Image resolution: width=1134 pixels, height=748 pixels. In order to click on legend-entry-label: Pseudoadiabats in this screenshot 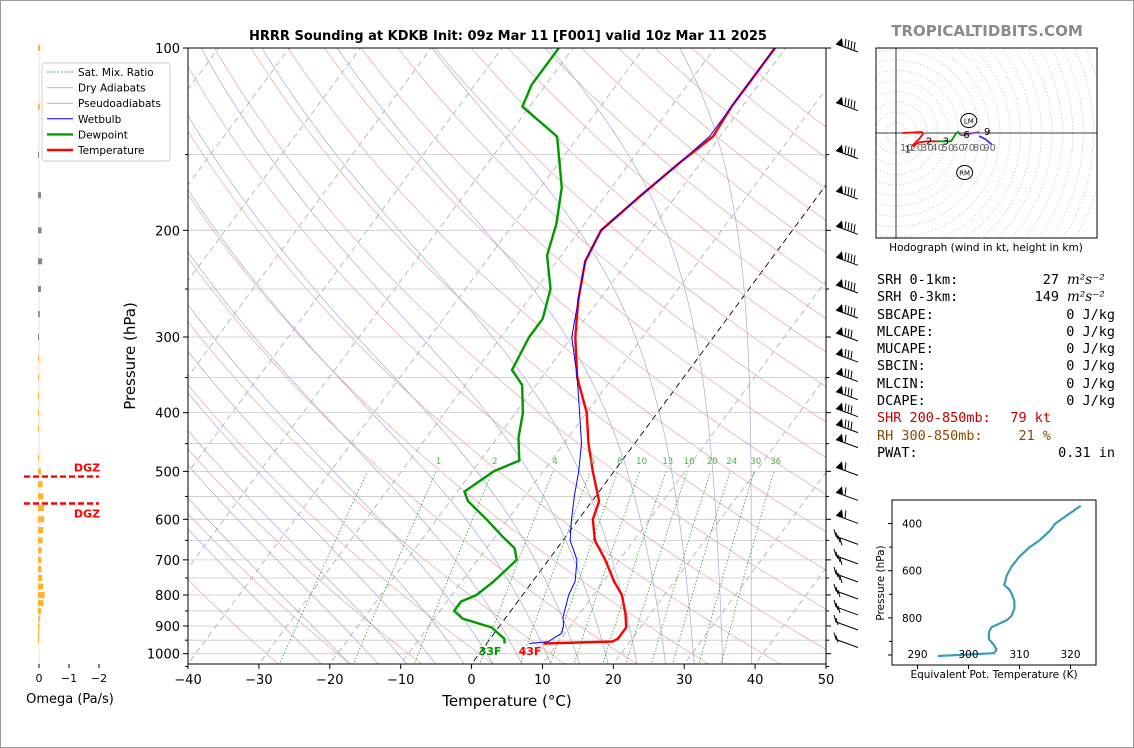, I will do `click(119, 104)`.